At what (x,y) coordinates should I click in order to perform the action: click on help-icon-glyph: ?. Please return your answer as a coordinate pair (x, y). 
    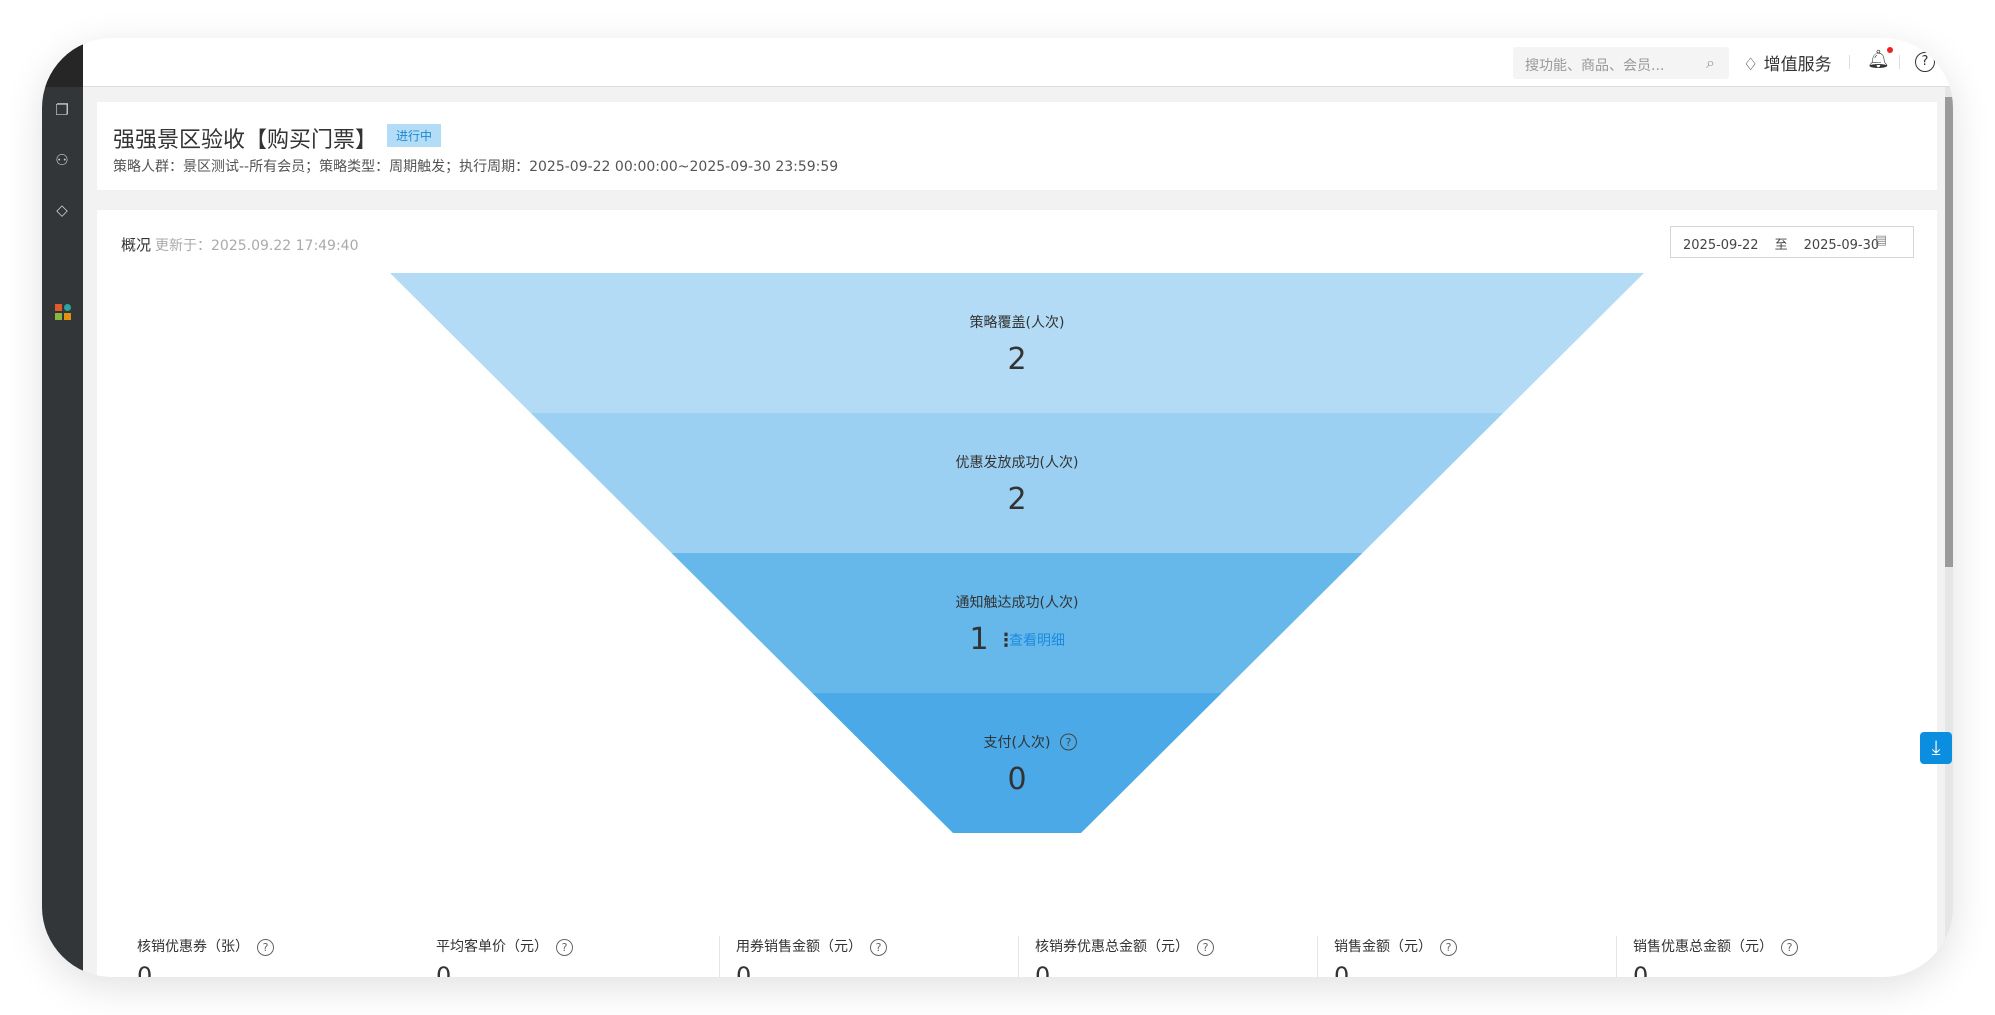
    Looking at the image, I should click on (1069, 742).